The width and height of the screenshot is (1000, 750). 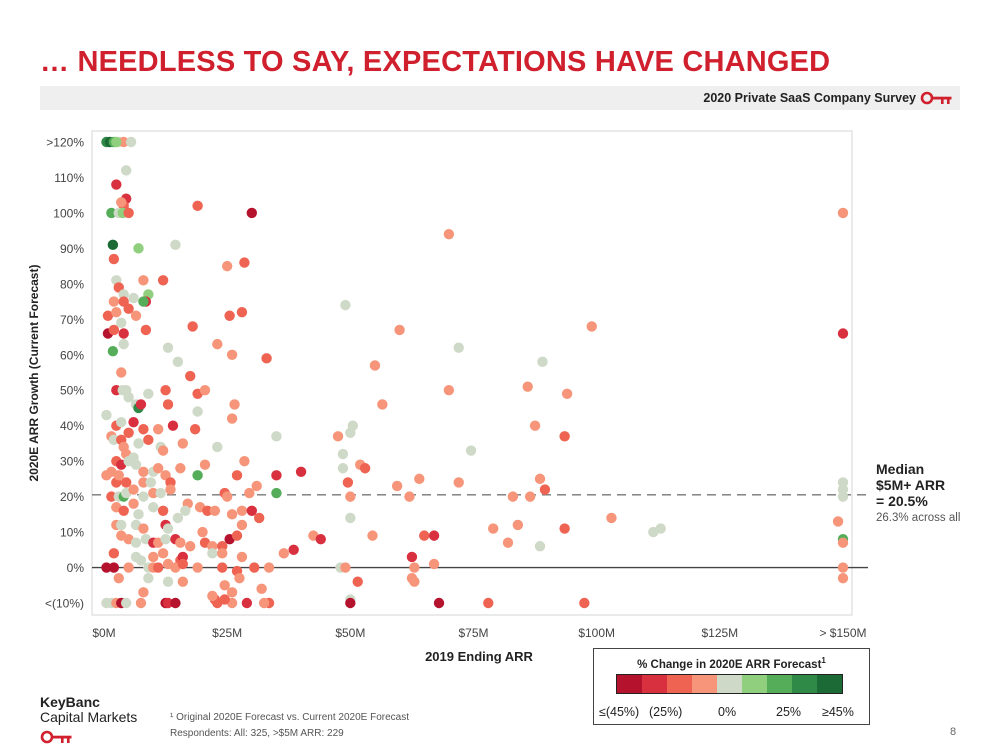 What do you see at coordinates (72, 355) in the screenshot?
I see `y-tick-label: 60%` at bounding box center [72, 355].